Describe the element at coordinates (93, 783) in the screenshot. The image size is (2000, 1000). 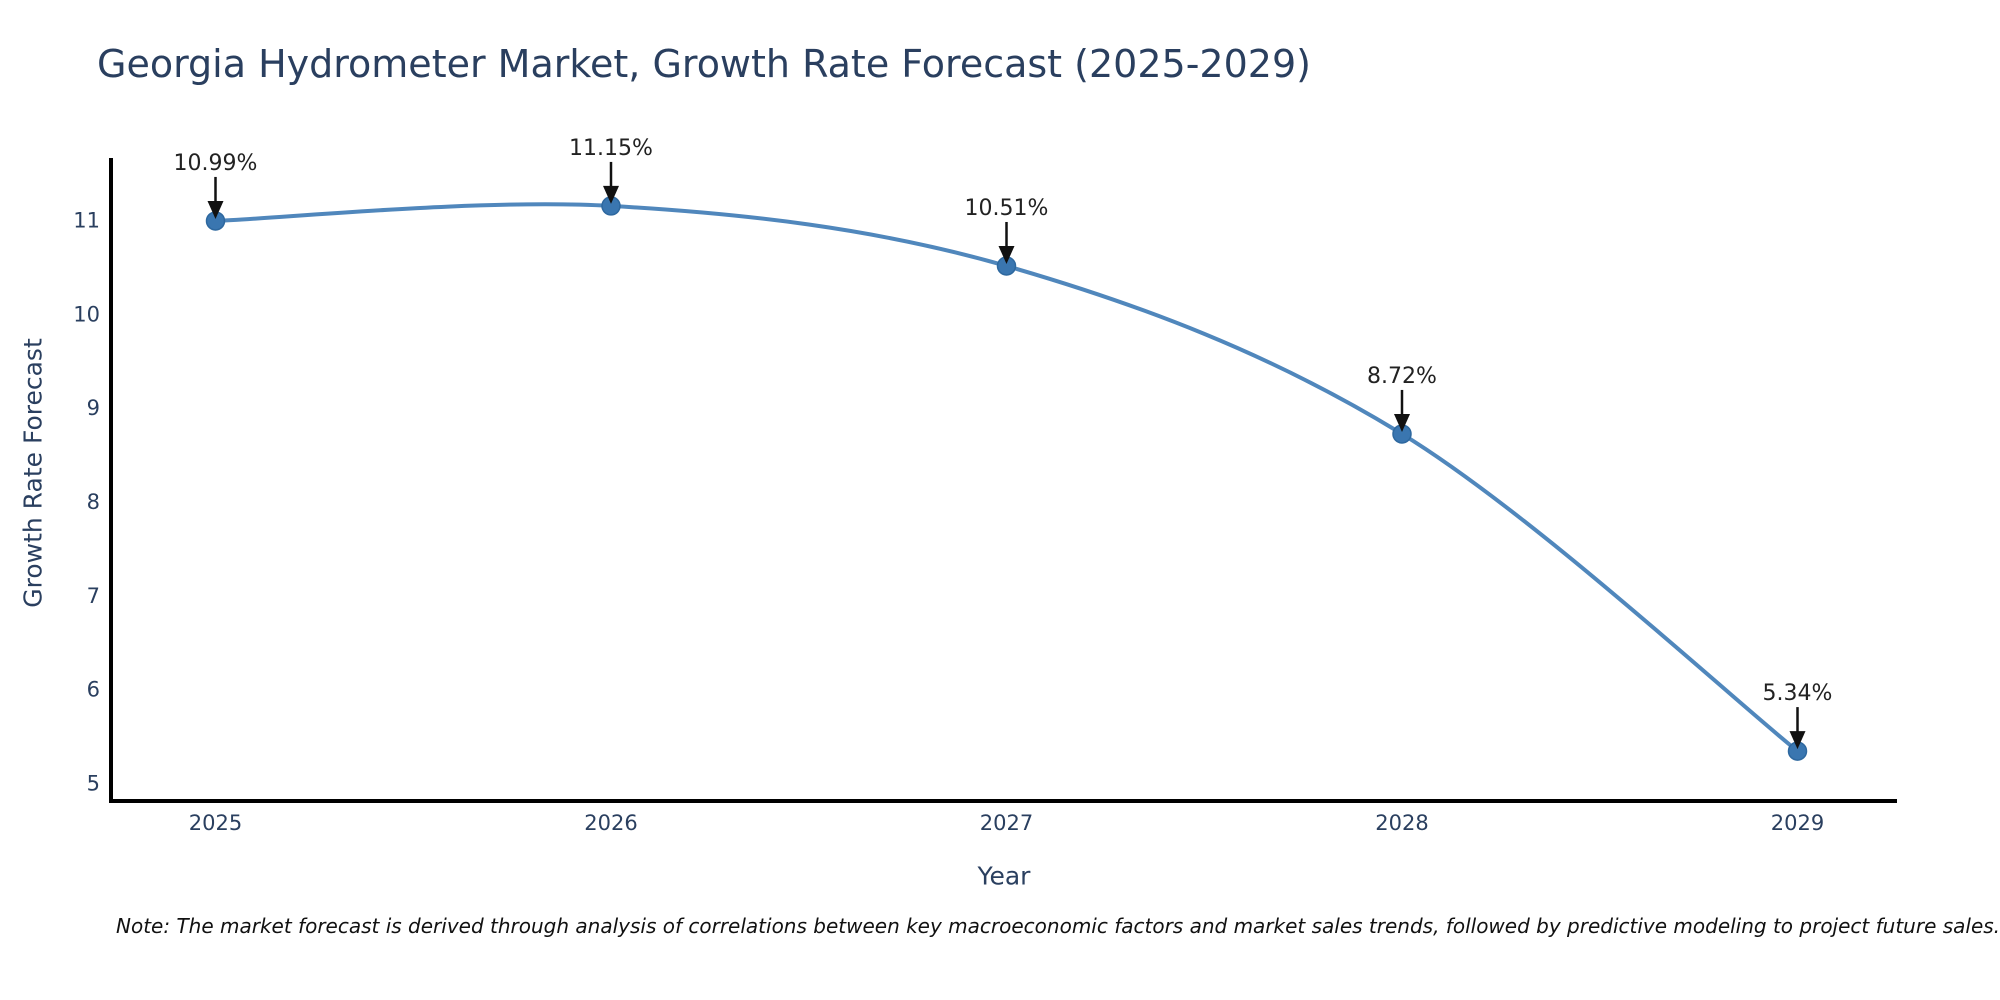
I see `y-tick-label: 5` at that location.